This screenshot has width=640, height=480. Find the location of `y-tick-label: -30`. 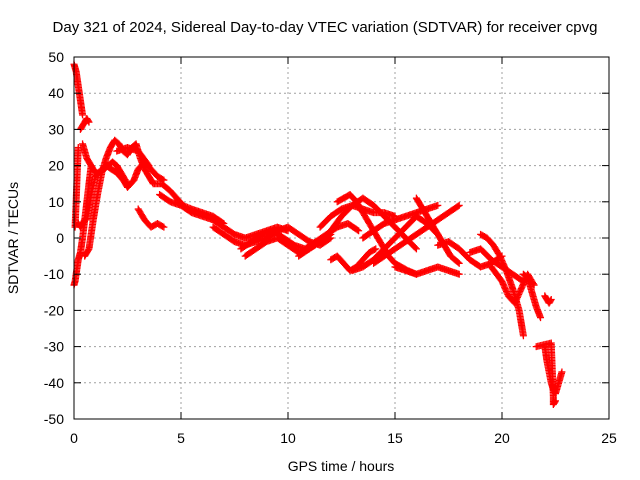

y-tick-label: -30 is located at coordinates (54, 347).